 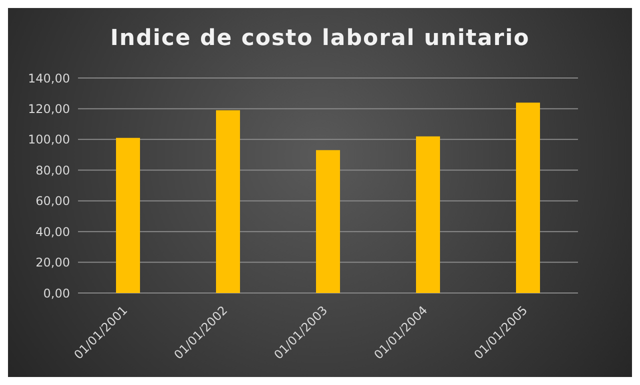 I want to click on y-tick-label: 20,00, so click(x=53, y=263).